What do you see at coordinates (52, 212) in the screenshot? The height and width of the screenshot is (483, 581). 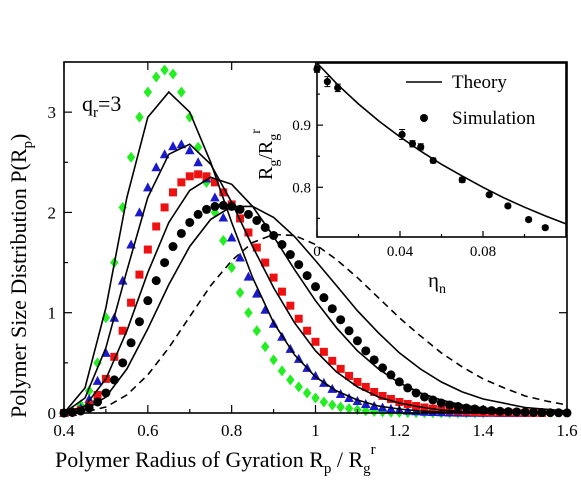 I see `y-tick-label: 2` at bounding box center [52, 212].